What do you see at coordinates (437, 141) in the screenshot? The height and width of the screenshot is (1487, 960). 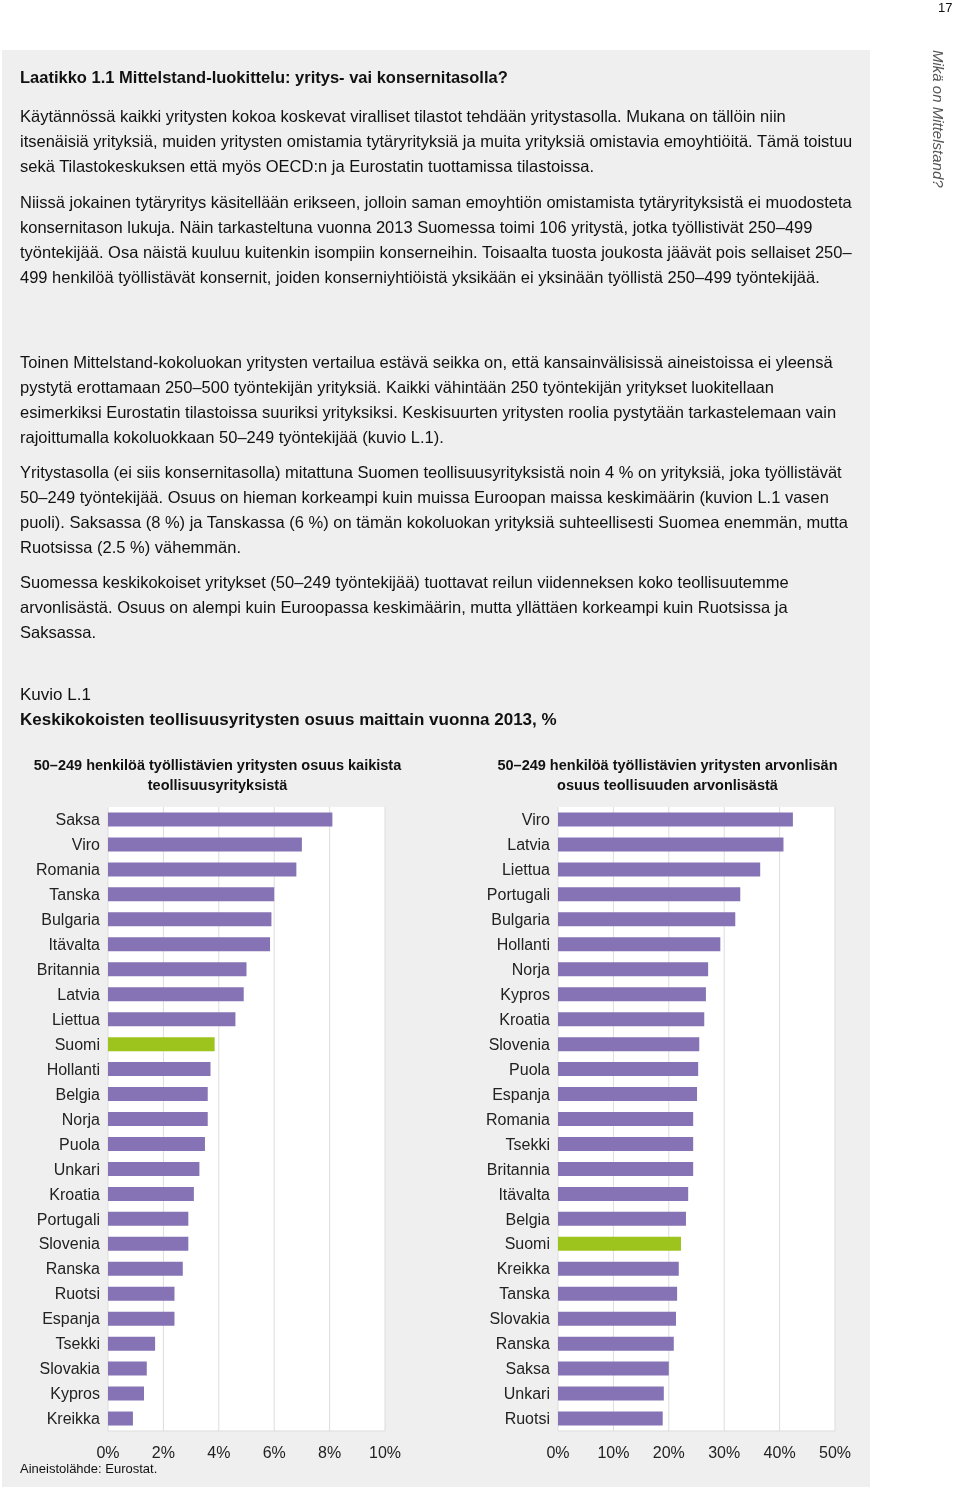 I see `text: Käytännössä kaikki yritysten kokoa koskevat viralliset tilastot tehdään yritystasolla. Mukana on tällöin niin itsenäisiä yrityksiä, muiden yritysten omistamia tytäryrityksiä ja muita yrityksiä omistavia emoyhtiöitä. Tämä toistuu sekä Tilastokeskuksen että myös OECD:n ja Eurostatin tuottamissa tilastoissa.` at bounding box center [437, 141].